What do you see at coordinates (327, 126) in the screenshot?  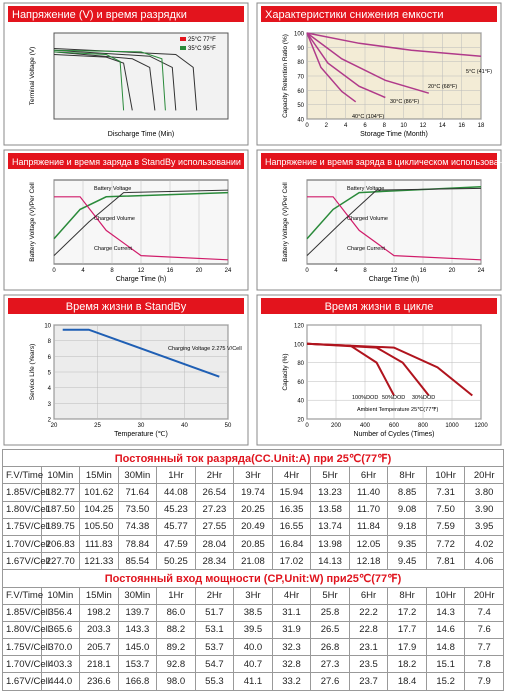 I see `x-tick-label: 2` at bounding box center [327, 126].